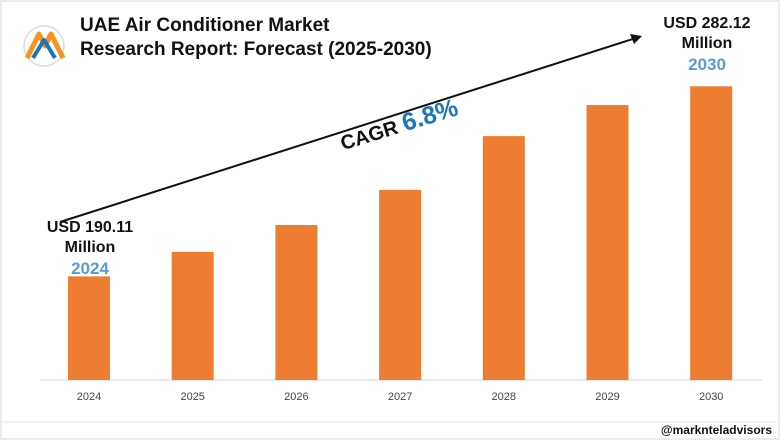  I want to click on x-tick-2028: 2028, so click(504, 397).